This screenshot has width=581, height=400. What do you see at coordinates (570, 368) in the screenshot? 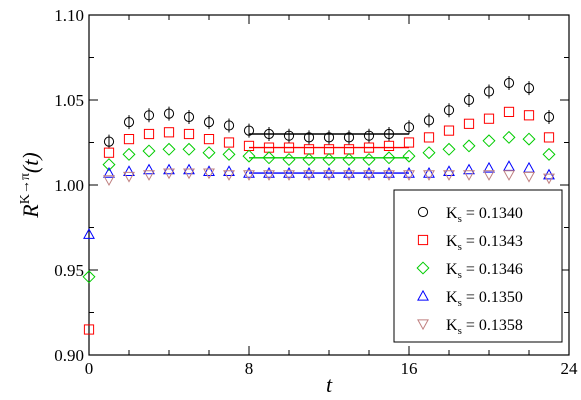
I see `x-tick-label: 24` at bounding box center [570, 368].